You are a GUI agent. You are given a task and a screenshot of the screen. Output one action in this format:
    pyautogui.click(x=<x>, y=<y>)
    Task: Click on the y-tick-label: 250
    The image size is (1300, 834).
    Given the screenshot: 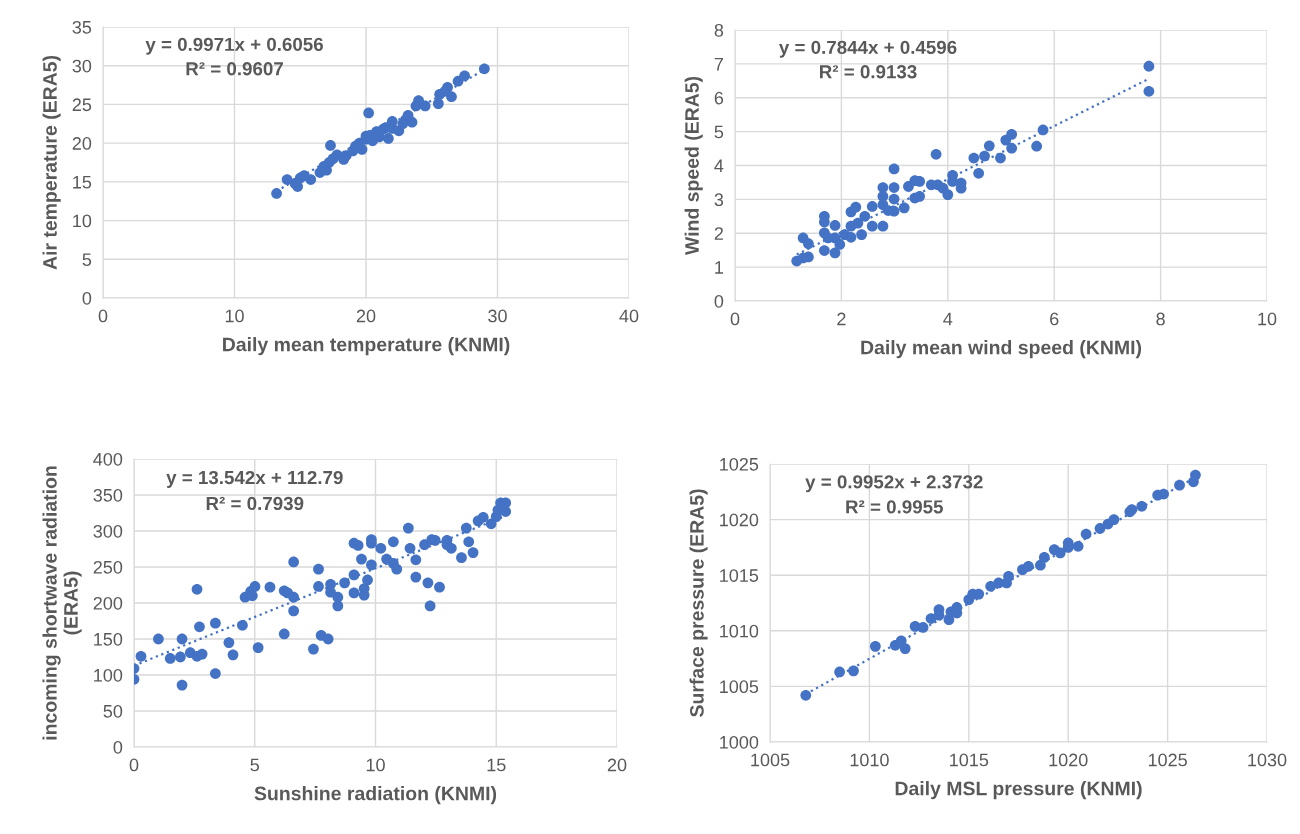 What is the action you would take?
    pyautogui.click(x=108, y=567)
    